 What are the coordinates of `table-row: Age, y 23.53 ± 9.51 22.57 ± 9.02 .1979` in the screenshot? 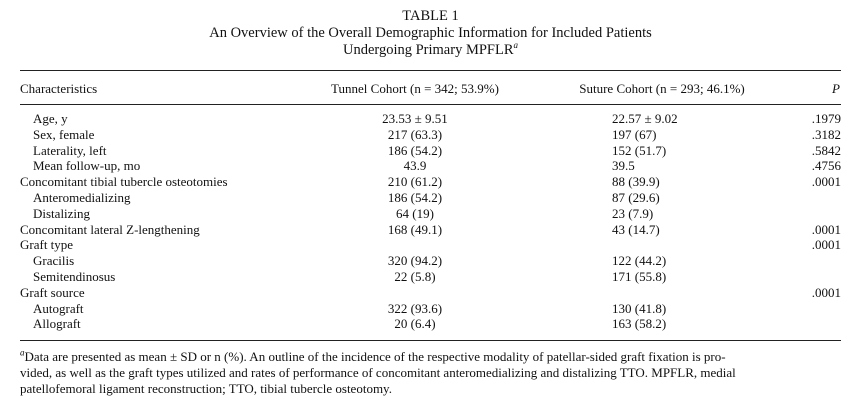 It's located at (430, 119).